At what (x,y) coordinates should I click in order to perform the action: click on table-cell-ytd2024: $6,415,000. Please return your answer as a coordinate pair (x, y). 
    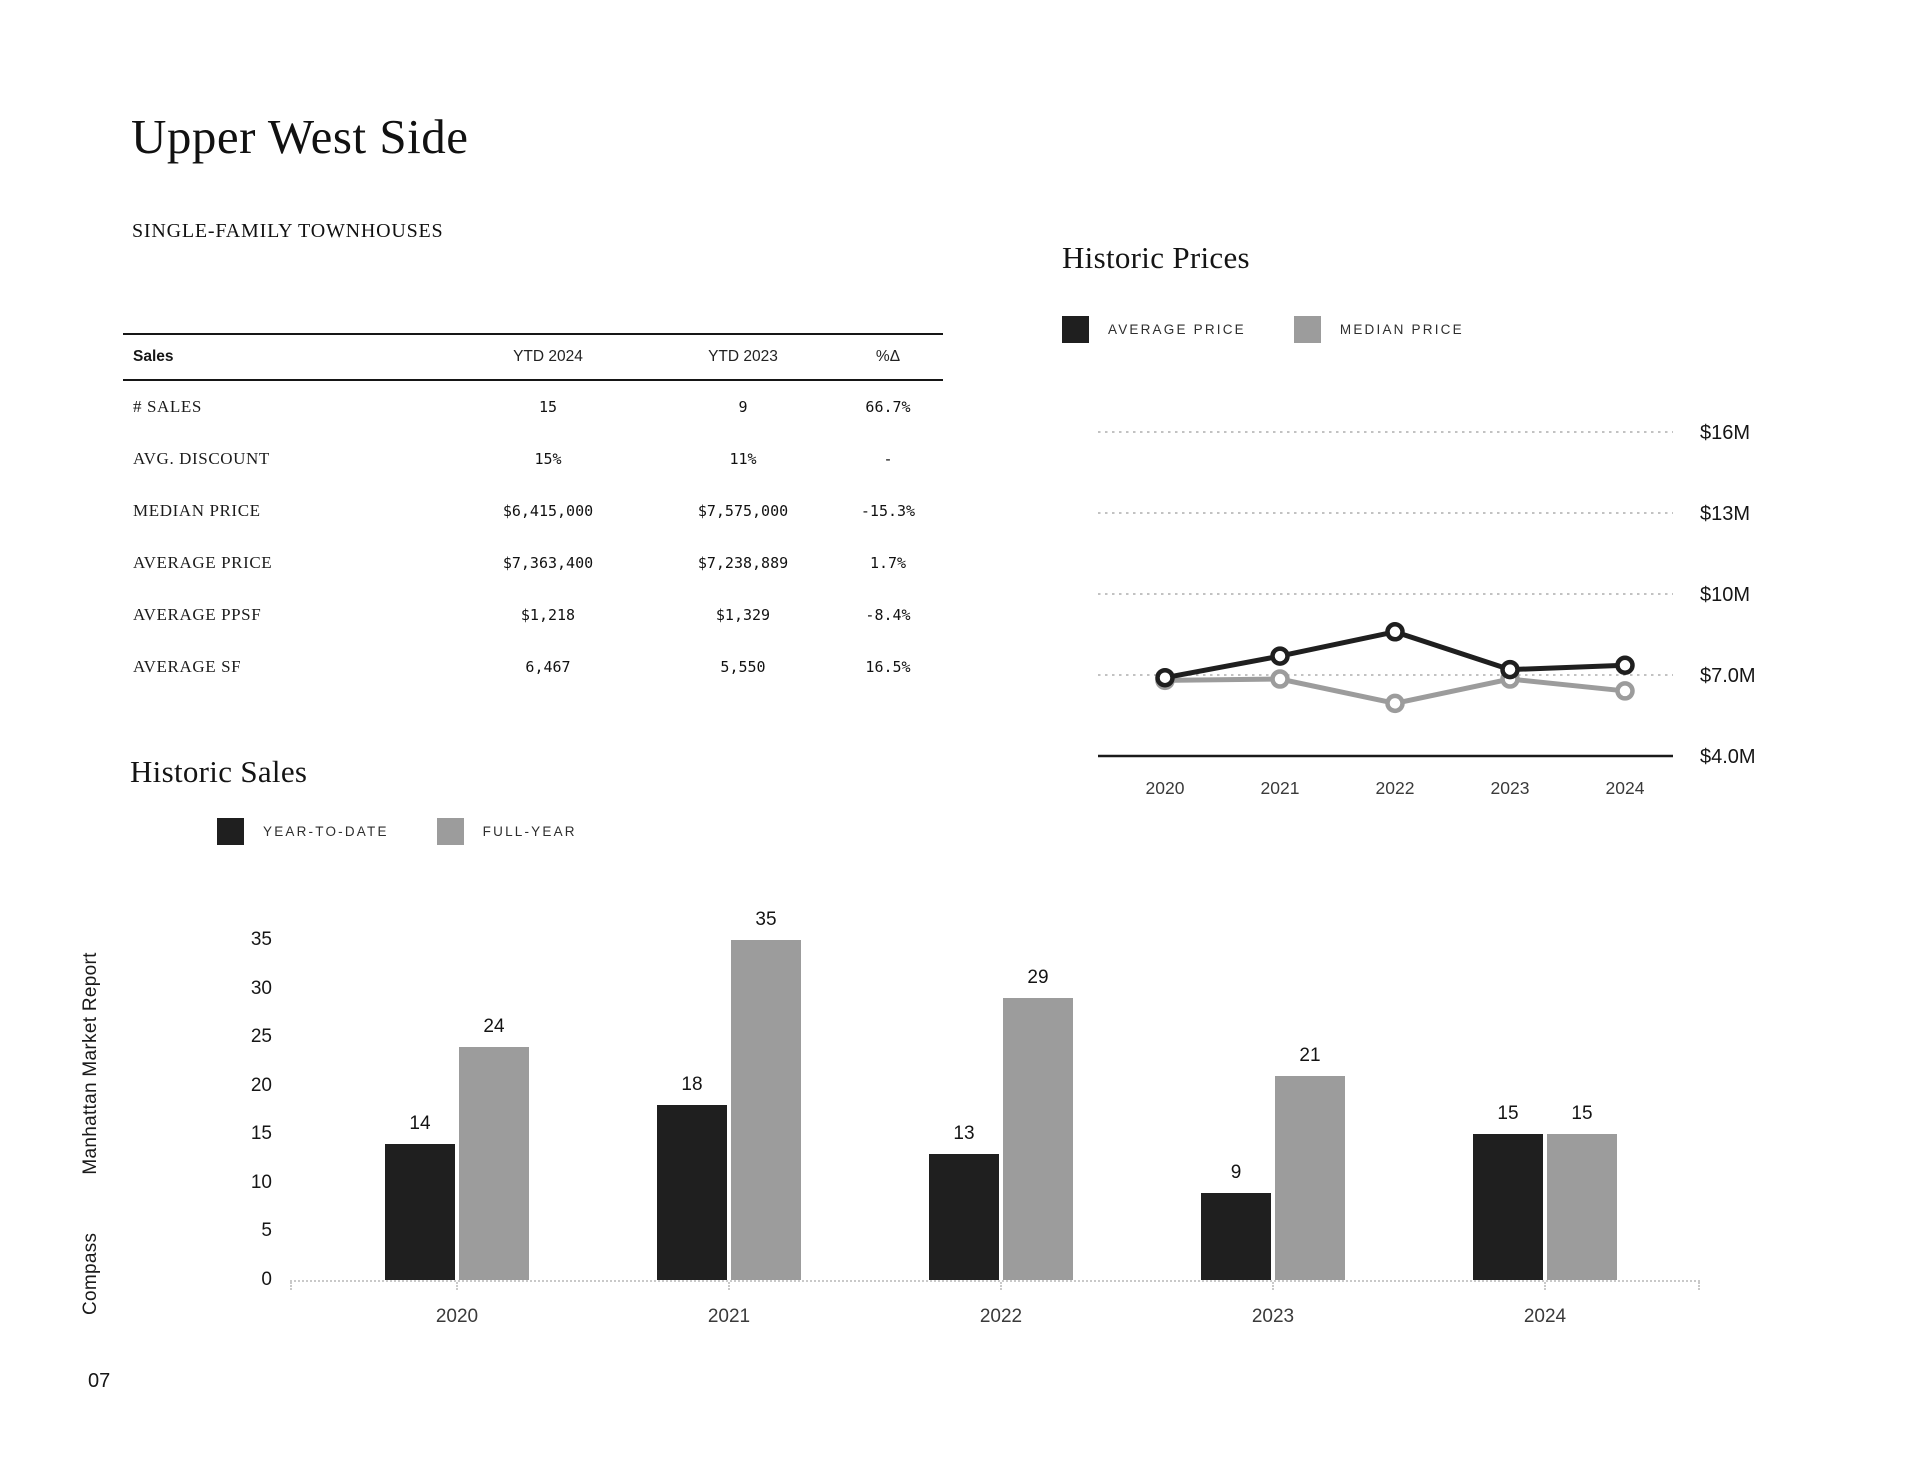
    Looking at the image, I should click on (548, 511).